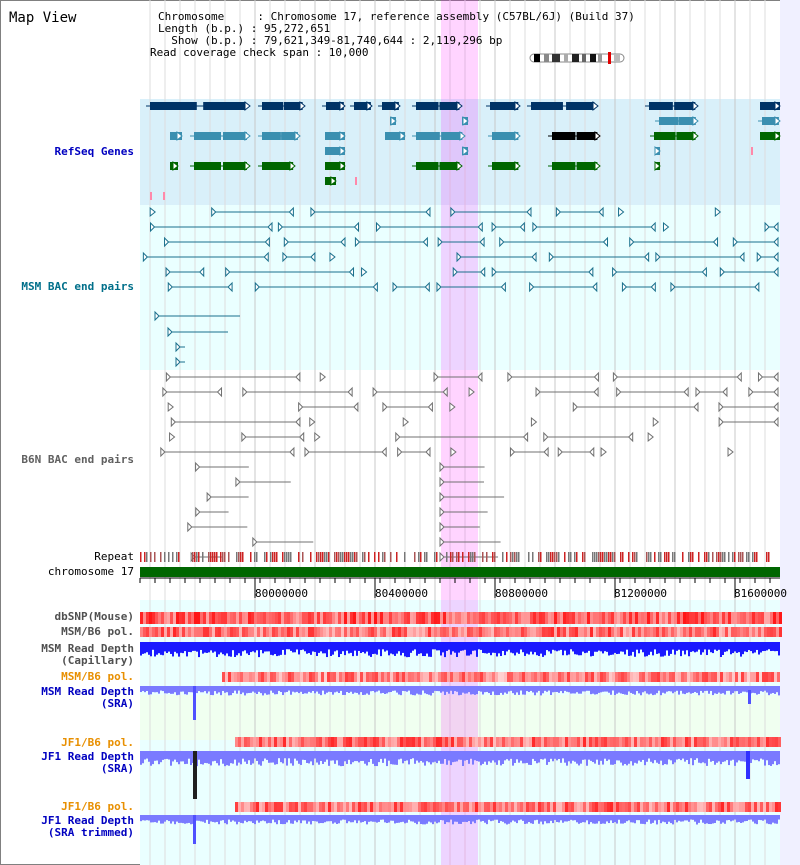  Describe the element at coordinates (578, 58) in the screenshot. I see `chromosome-ideogram` at that location.